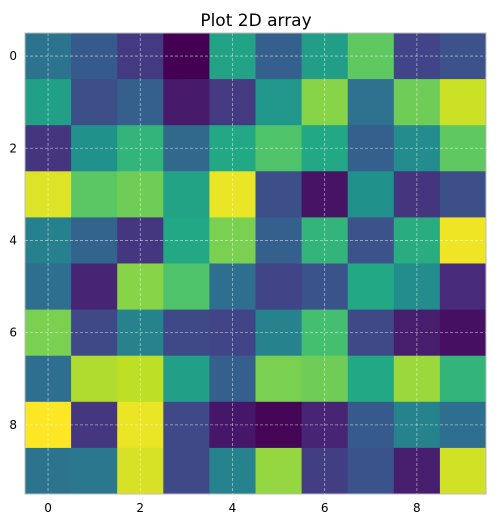 The image size is (495, 524). Describe the element at coordinates (255, 21) in the screenshot. I see `chart-title: Plot 2D array` at that location.